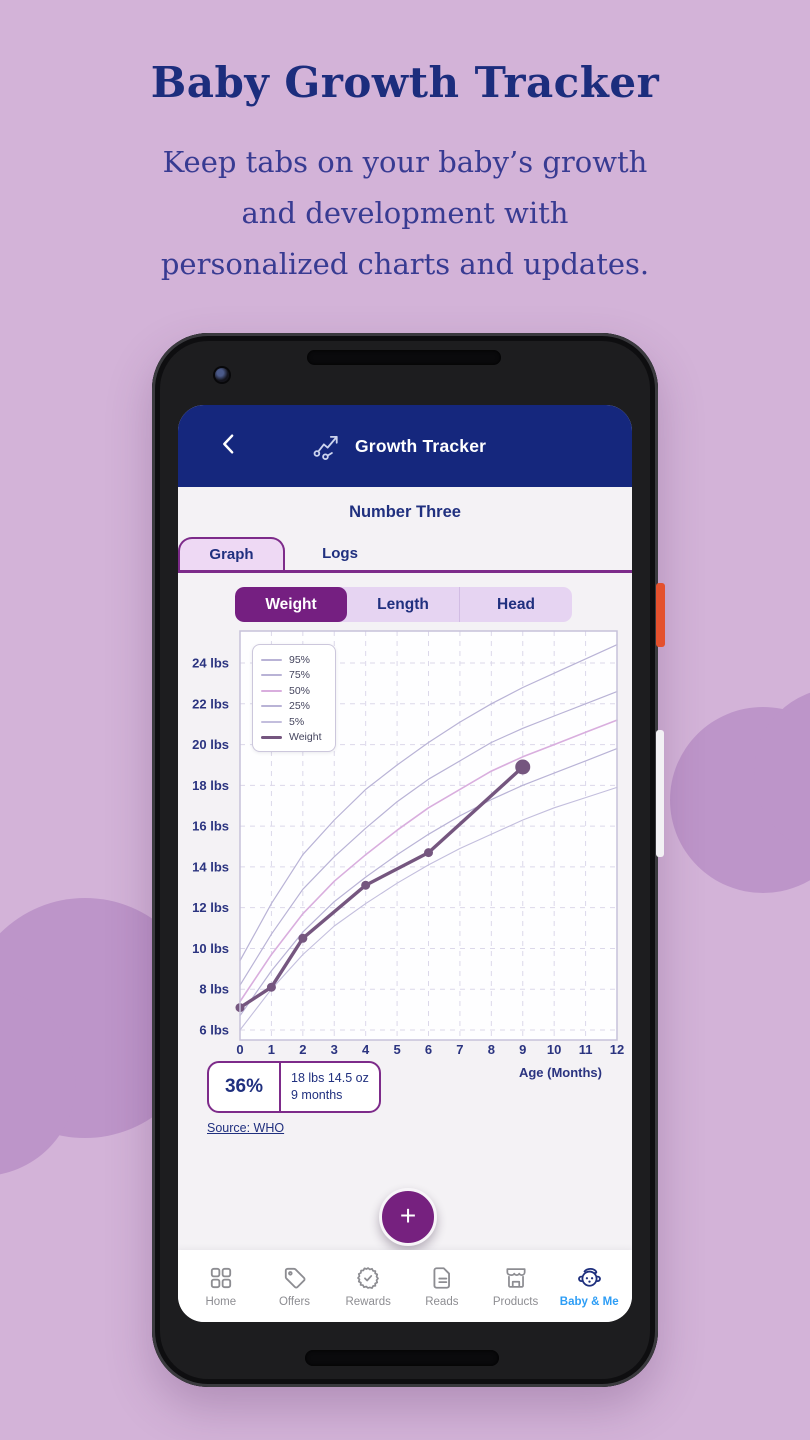 Image resolution: width=810 pixels, height=1440 pixels. Describe the element at coordinates (554, 1049) in the screenshot. I see `svg-text: 10` at that location.